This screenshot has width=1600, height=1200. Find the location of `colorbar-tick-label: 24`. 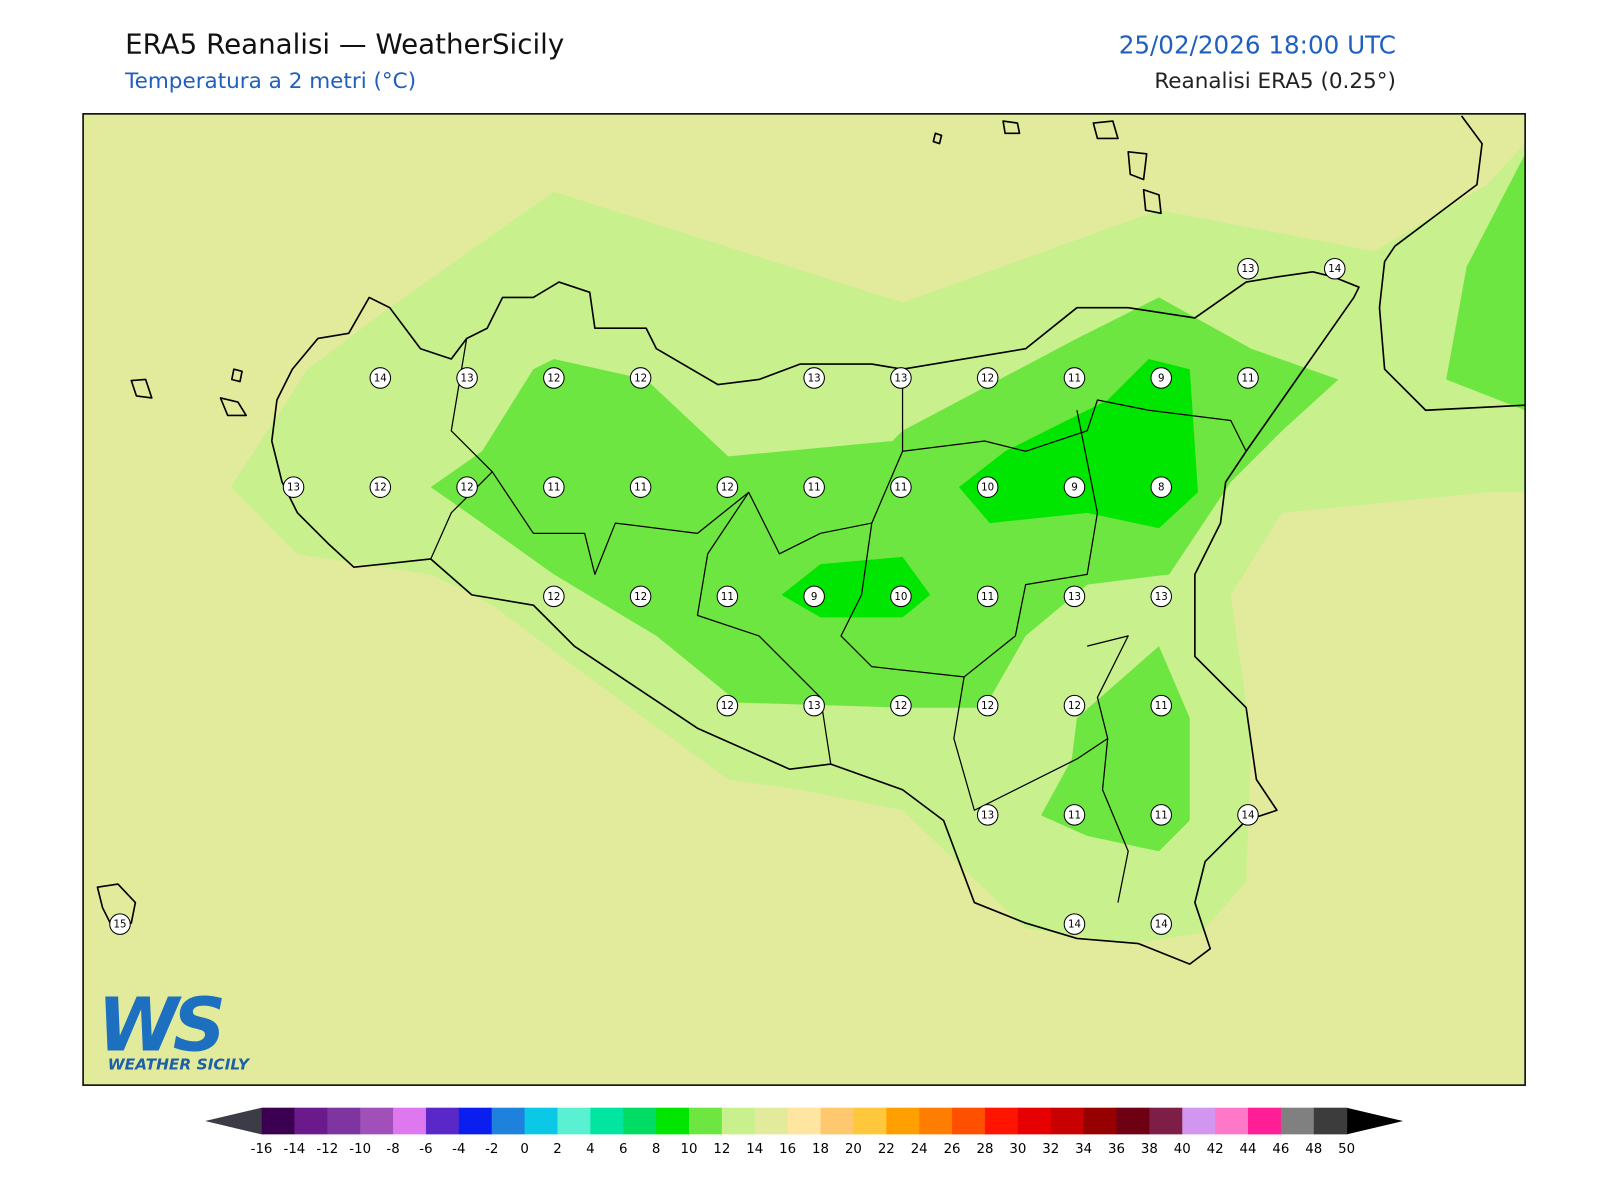

colorbar-tick-label: 24 is located at coordinates (919, 1149).